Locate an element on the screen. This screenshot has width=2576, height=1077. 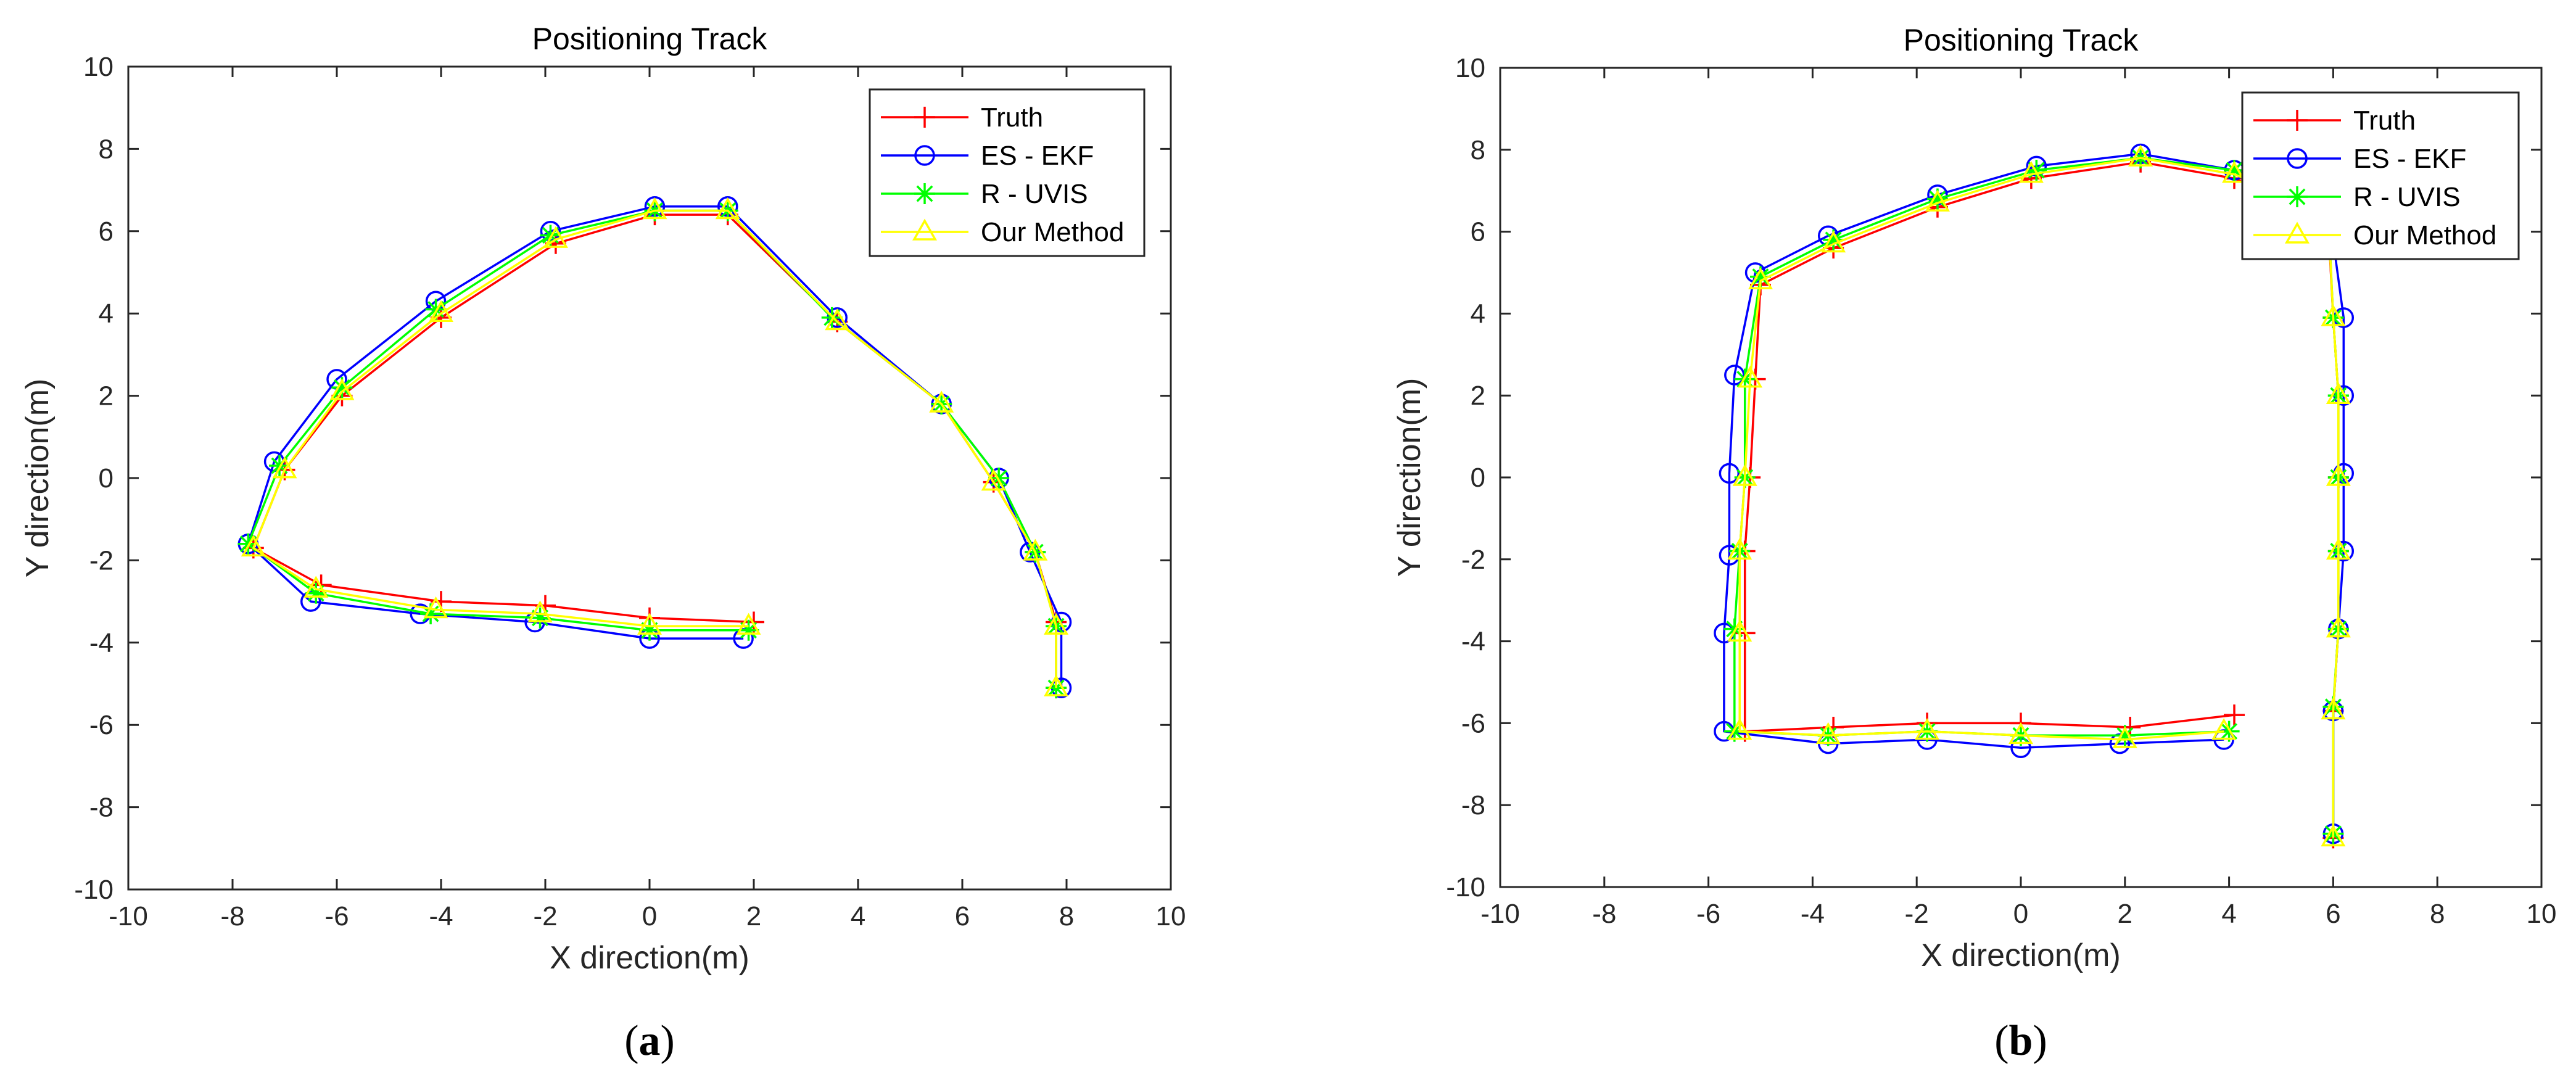
chart-title: Positioning Track is located at coordinates (650, 39).